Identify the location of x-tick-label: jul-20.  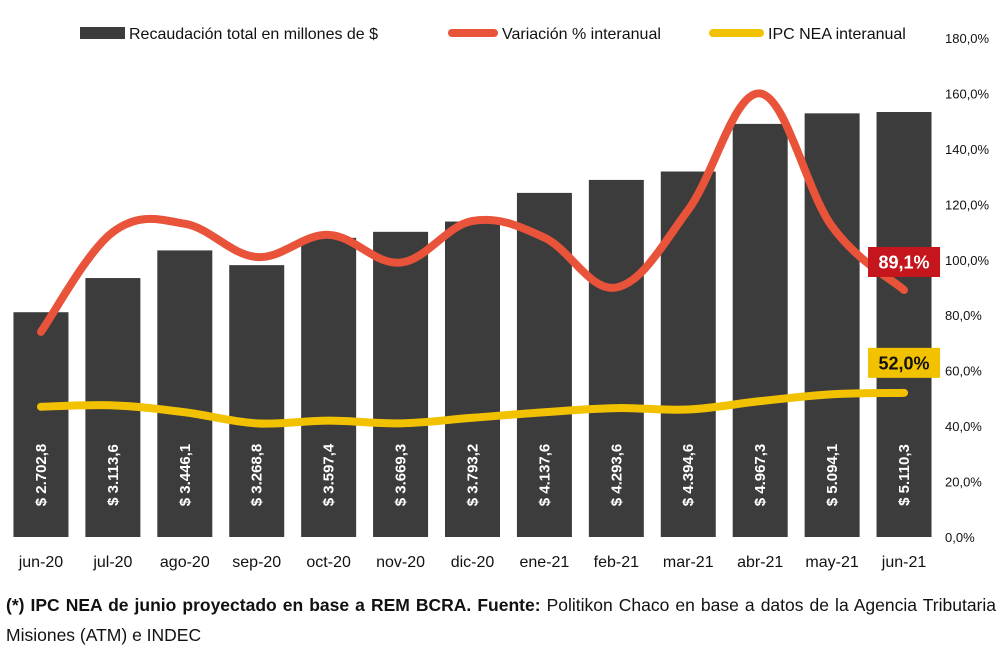
(112, 562).